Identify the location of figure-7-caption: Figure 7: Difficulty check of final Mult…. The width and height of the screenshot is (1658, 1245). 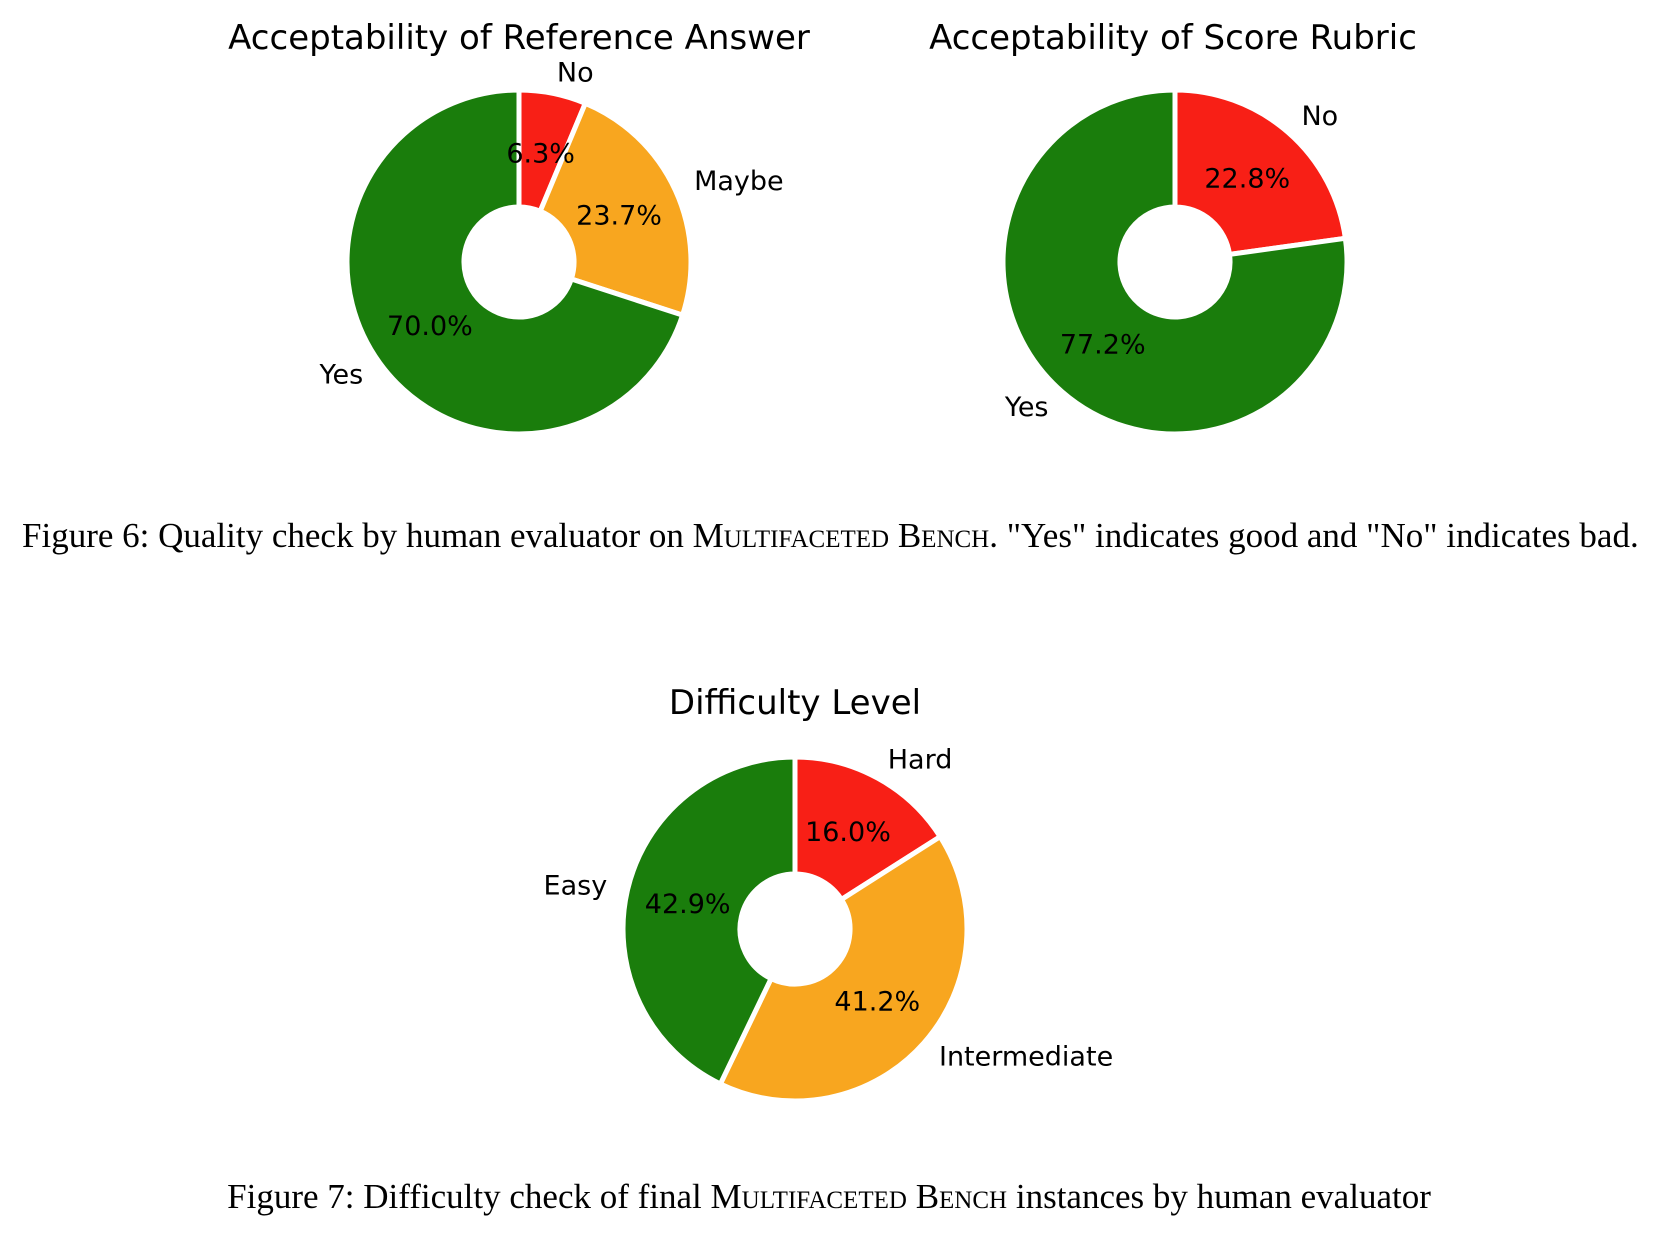
(829, 1197).